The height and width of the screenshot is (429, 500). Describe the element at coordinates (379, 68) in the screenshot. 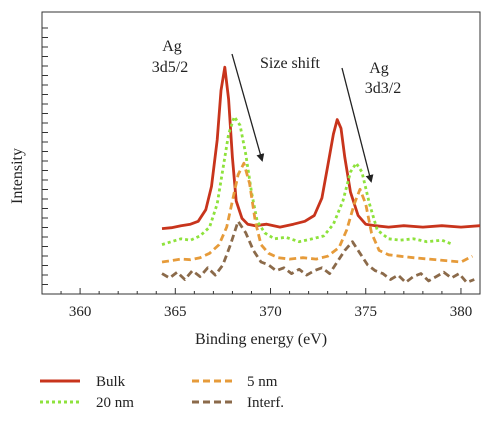

I see `annotation-peak2-line1: Ag` at that location.